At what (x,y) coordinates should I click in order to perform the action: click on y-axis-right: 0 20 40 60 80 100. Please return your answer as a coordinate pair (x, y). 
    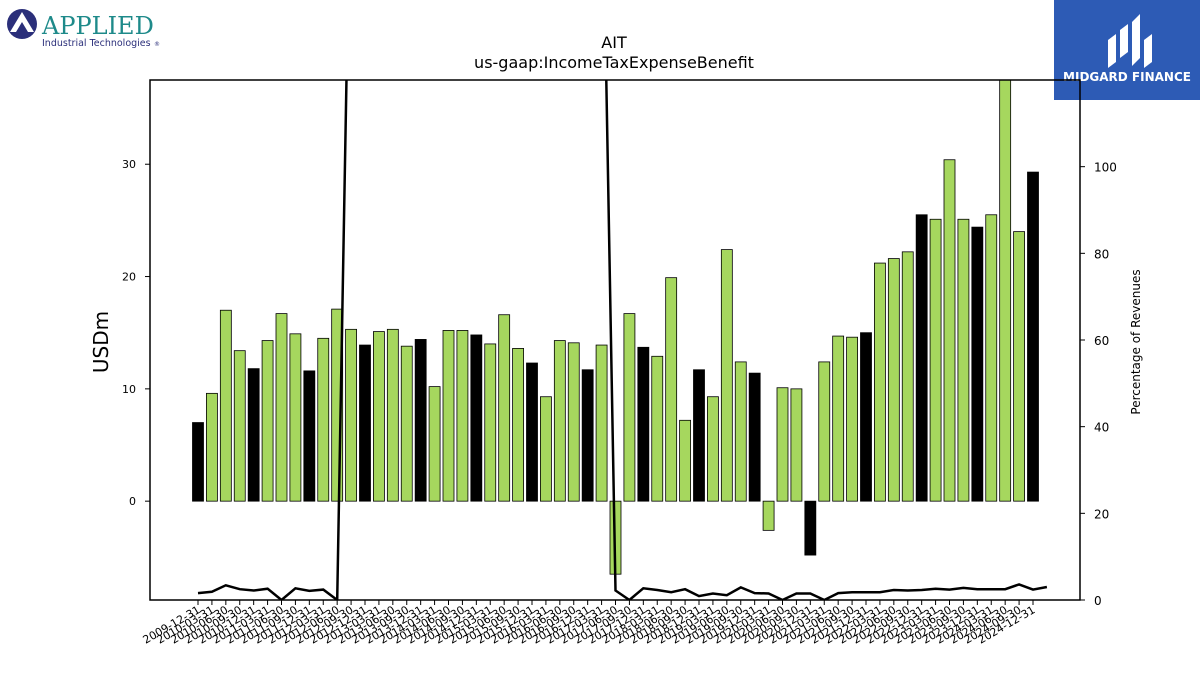
    Looking at the image, I should click on (1098, 384).